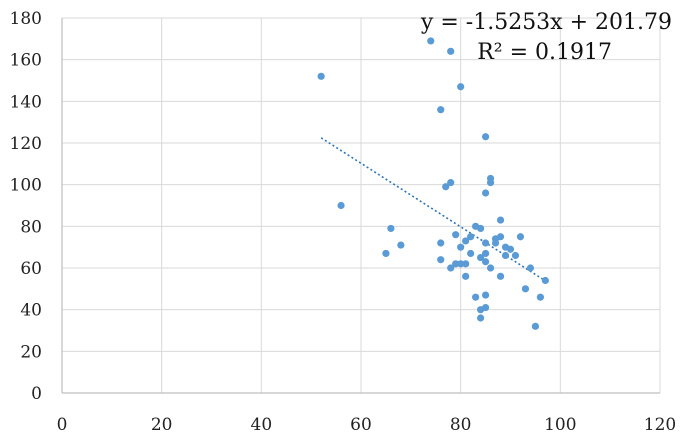 This screenshot has width=698, height=444. I want to click on x-tick-label: 20, so click(162, 425).